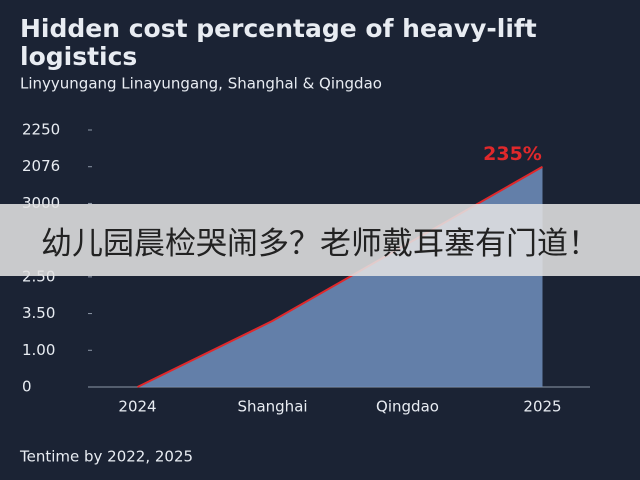 Image resolution: width=640 pixels, height=480 pixels. I want to click on x-tick-label: Shanghai, so click(272, 407).